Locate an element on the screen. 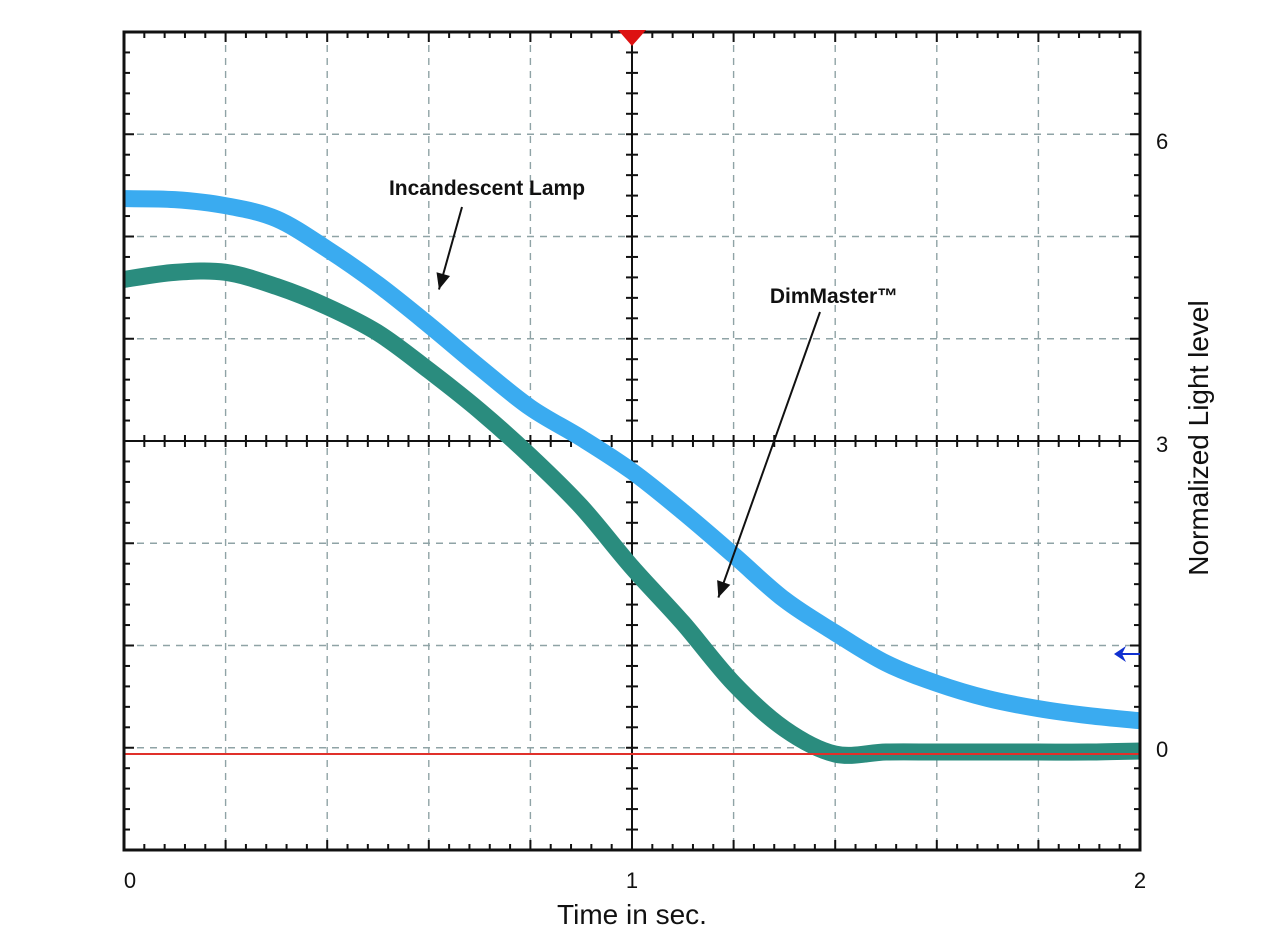  annotation-arrow-dimmaster is located at coordinates (769, 454).